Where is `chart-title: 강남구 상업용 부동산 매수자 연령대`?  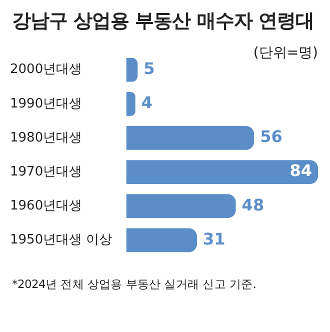
chart-title: 강남구 상업용 부동산 매수자 연령대 is located at coordinates (163, 21).